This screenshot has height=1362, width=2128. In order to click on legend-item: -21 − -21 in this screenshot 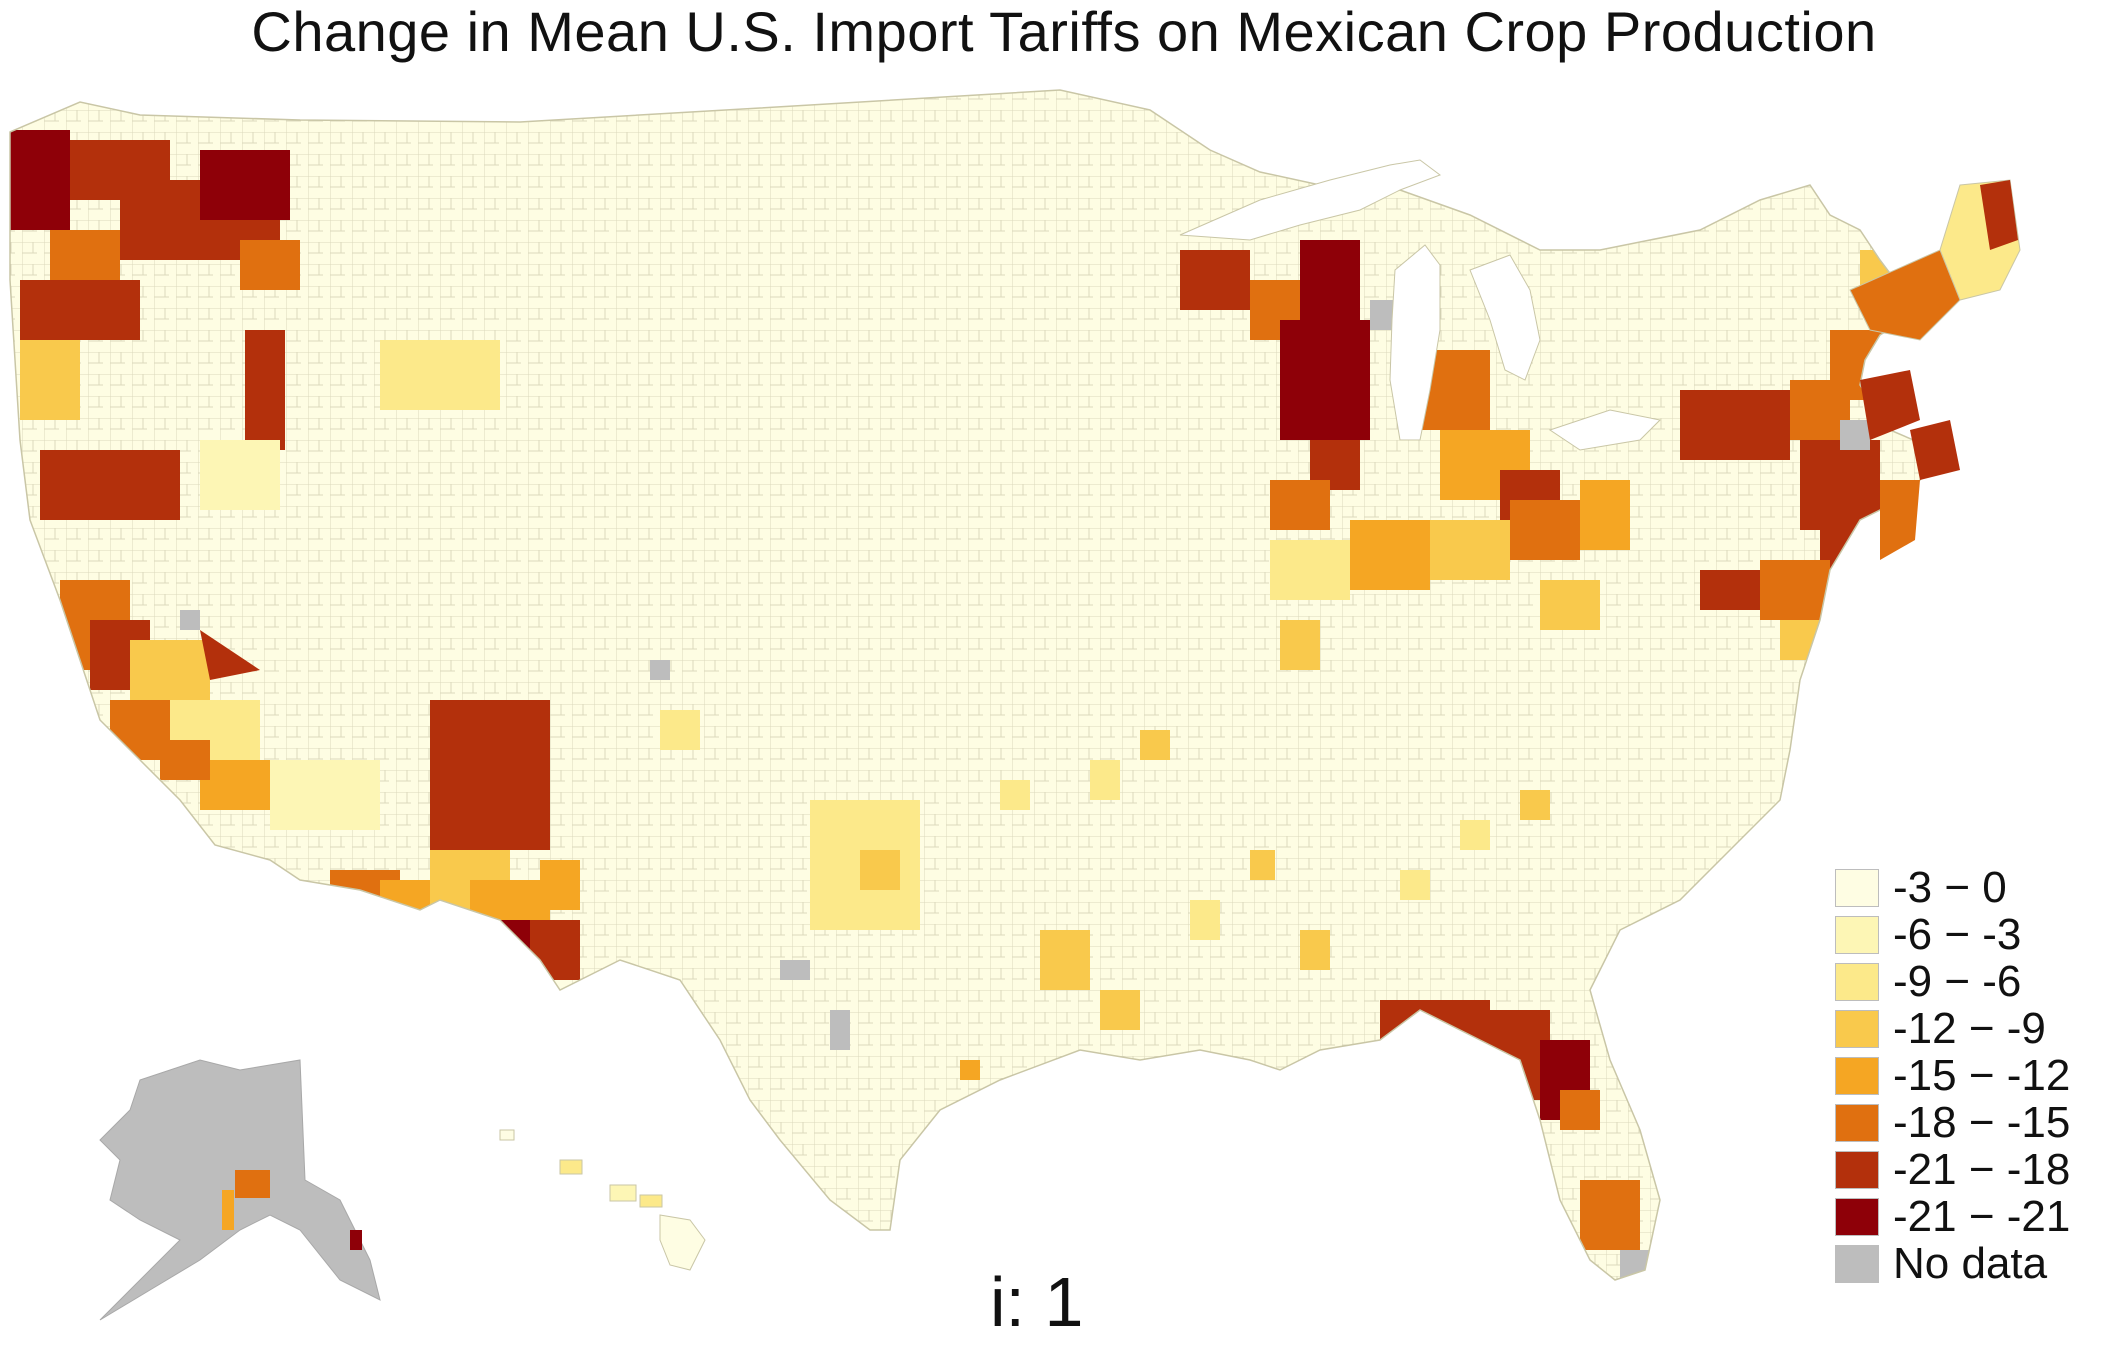, I will do `click(1953, 1216)`.